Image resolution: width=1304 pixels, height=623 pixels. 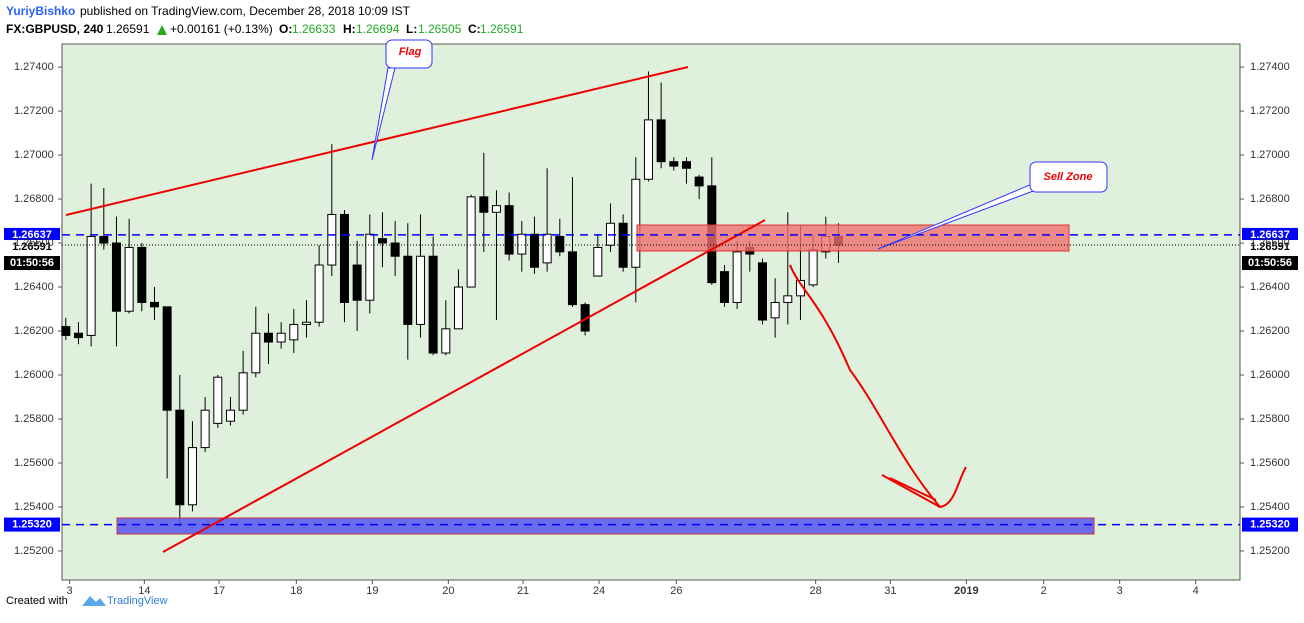 I want to click on y-tick-label: 1.27200, so click(x=34, y=111).